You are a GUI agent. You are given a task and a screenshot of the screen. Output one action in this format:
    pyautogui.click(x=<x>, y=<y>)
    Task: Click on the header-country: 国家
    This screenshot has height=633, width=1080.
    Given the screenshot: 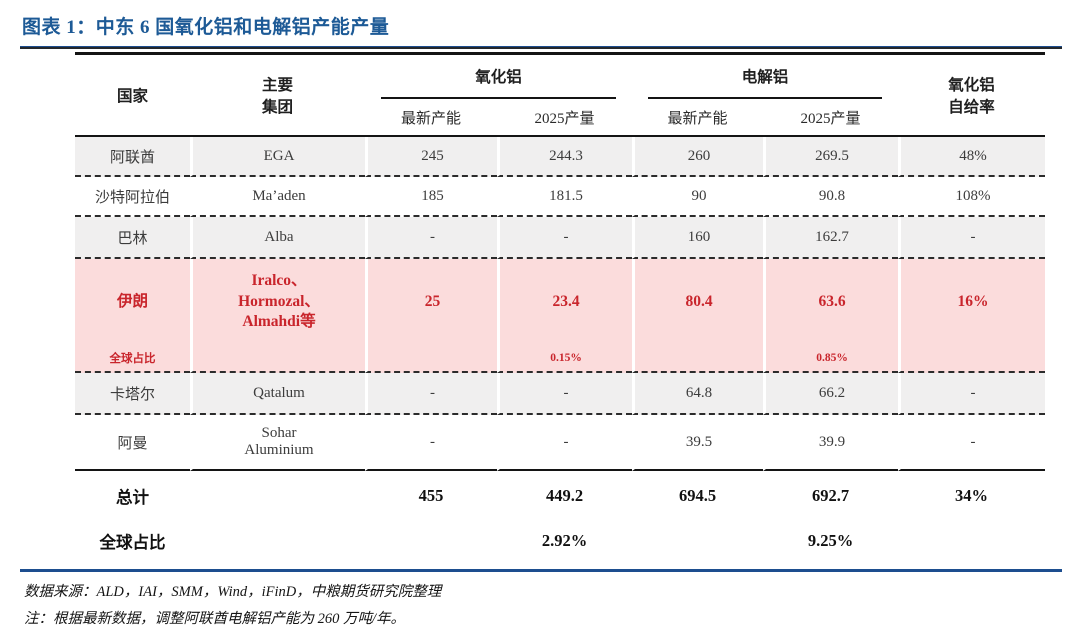 What is the action you would take?
    pyautogui.click(x=132, y=96)
    